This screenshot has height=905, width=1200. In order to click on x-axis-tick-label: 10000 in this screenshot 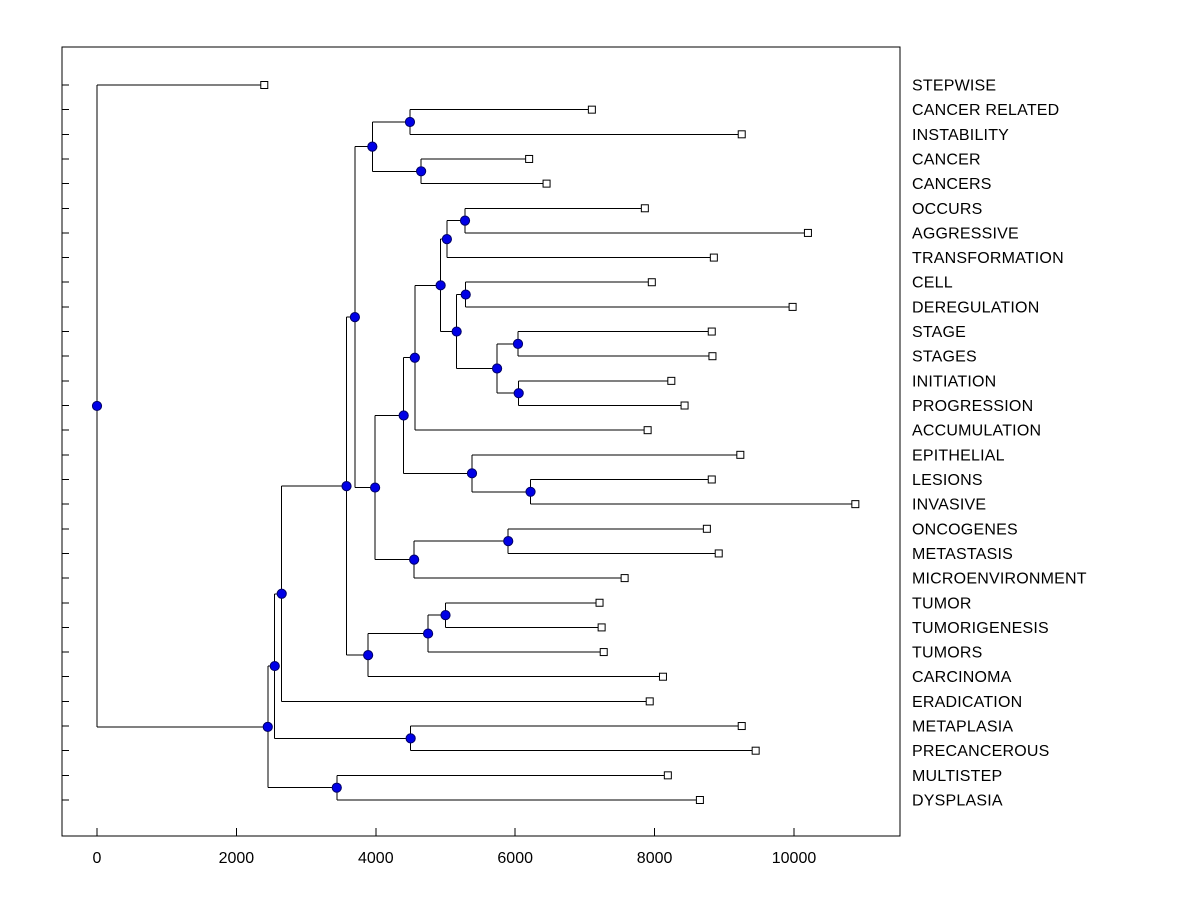, I will do `click(794, 858)`.